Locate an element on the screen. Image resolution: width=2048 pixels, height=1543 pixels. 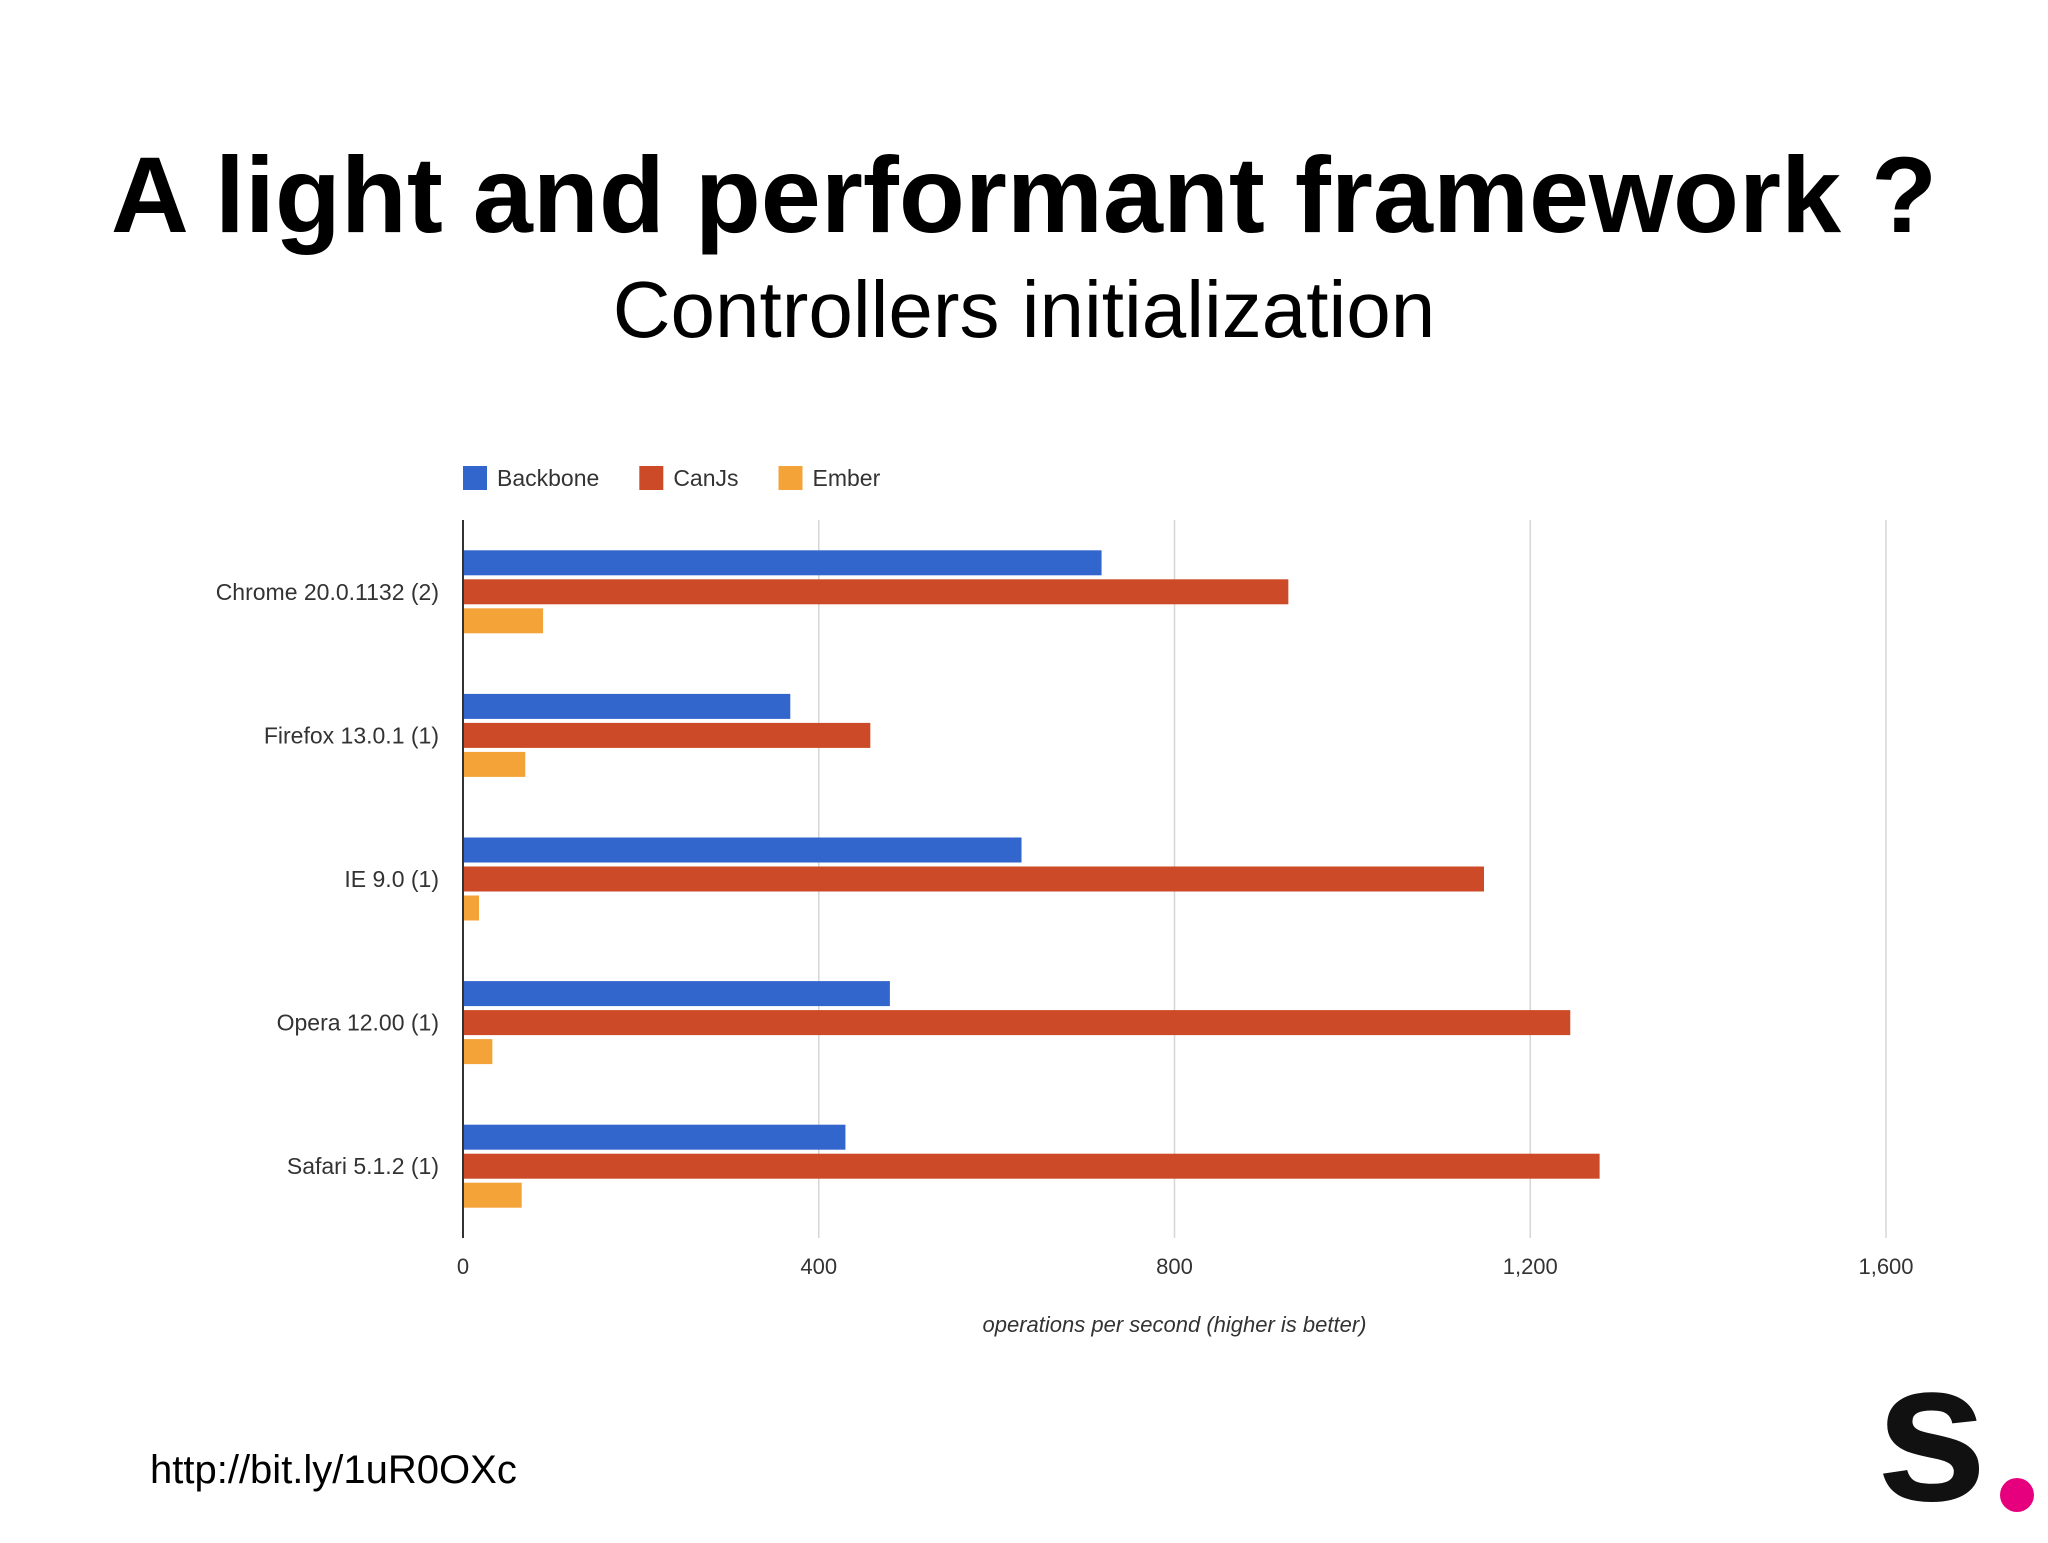
category-label: Opera 12.00 (1) is located at coordinates (358, 1023).